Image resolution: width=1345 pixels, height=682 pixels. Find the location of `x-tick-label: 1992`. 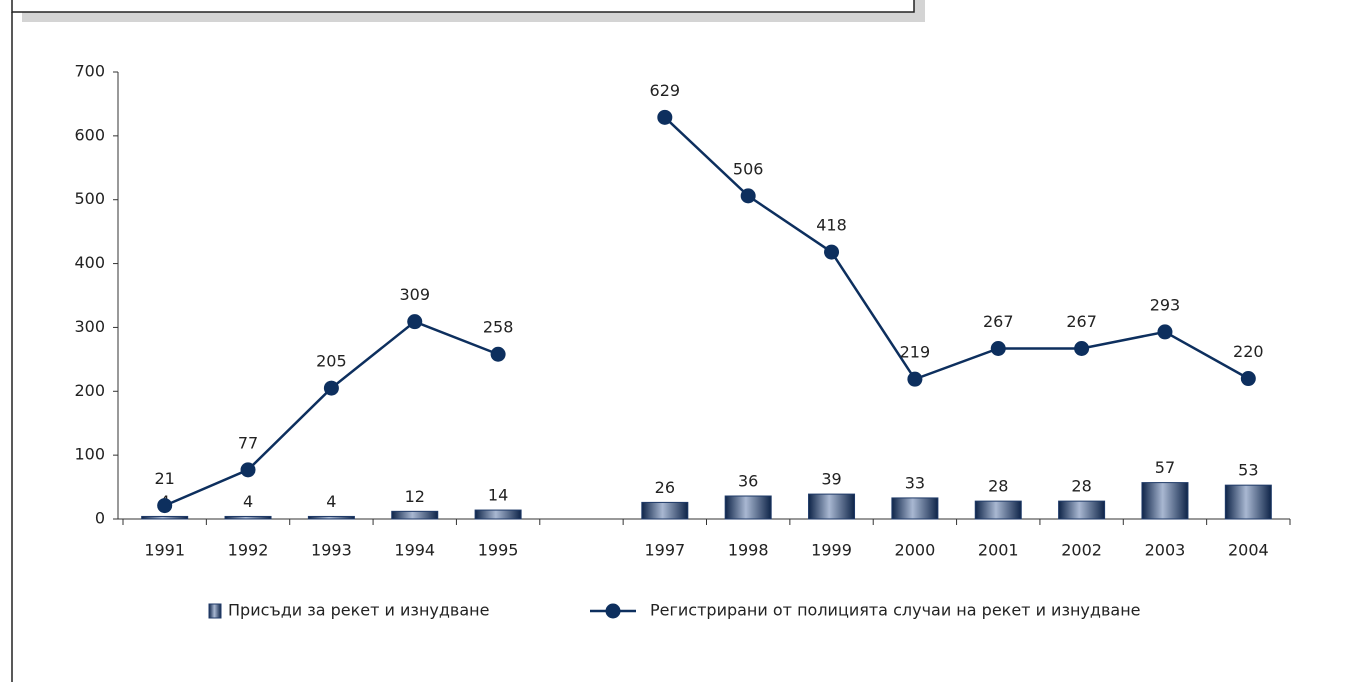

x-tick-label: 1992 is located at coordinates (248, 550).